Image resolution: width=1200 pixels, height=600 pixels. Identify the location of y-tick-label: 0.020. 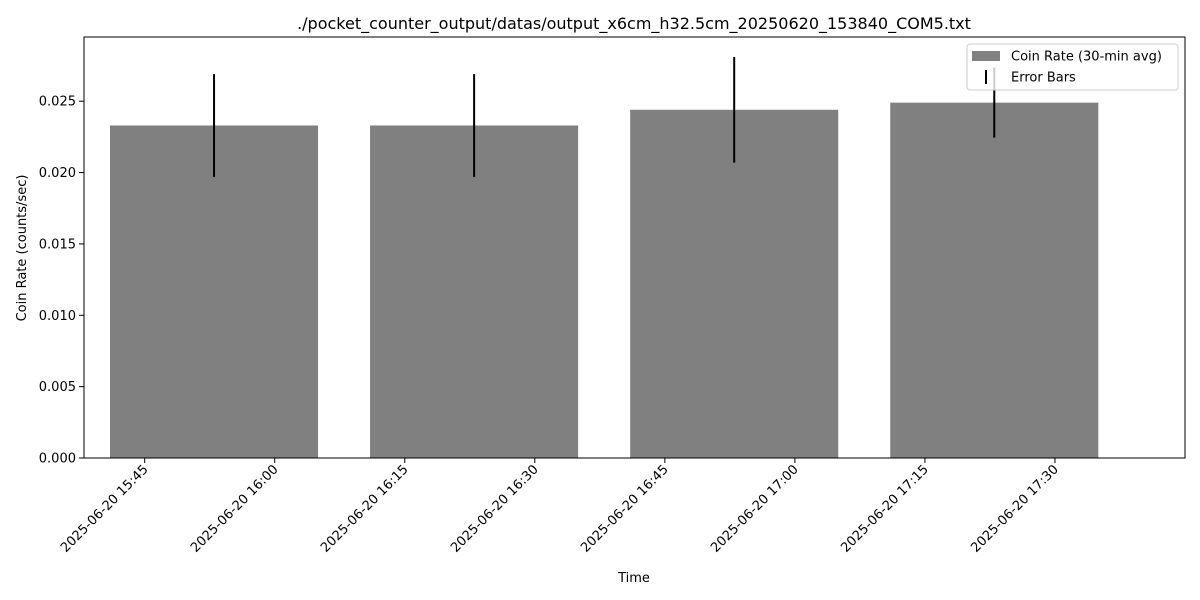
(57, 173).